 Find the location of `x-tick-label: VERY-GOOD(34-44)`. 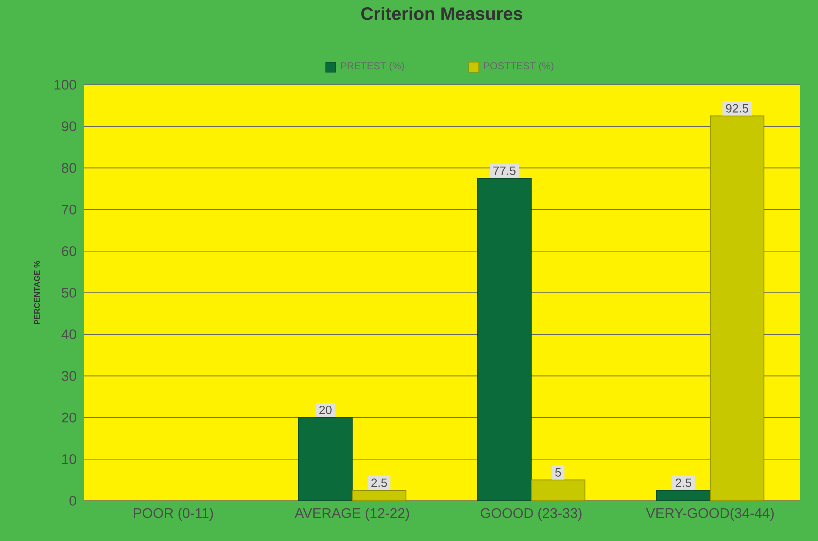

x-tick-label: VERY-GOOD(34-44) is located at coordinates (710, 515).